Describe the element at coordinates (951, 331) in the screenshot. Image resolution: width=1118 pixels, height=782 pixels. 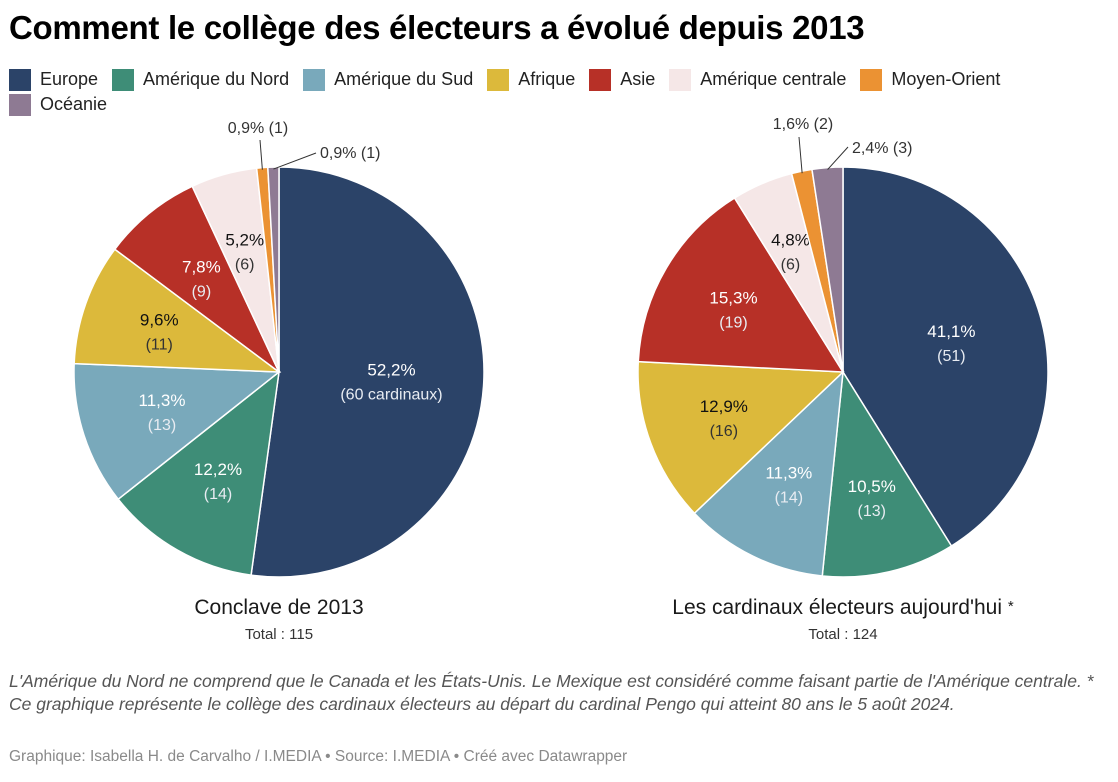
I see `slice-percent-label: 41,1%` at that location.